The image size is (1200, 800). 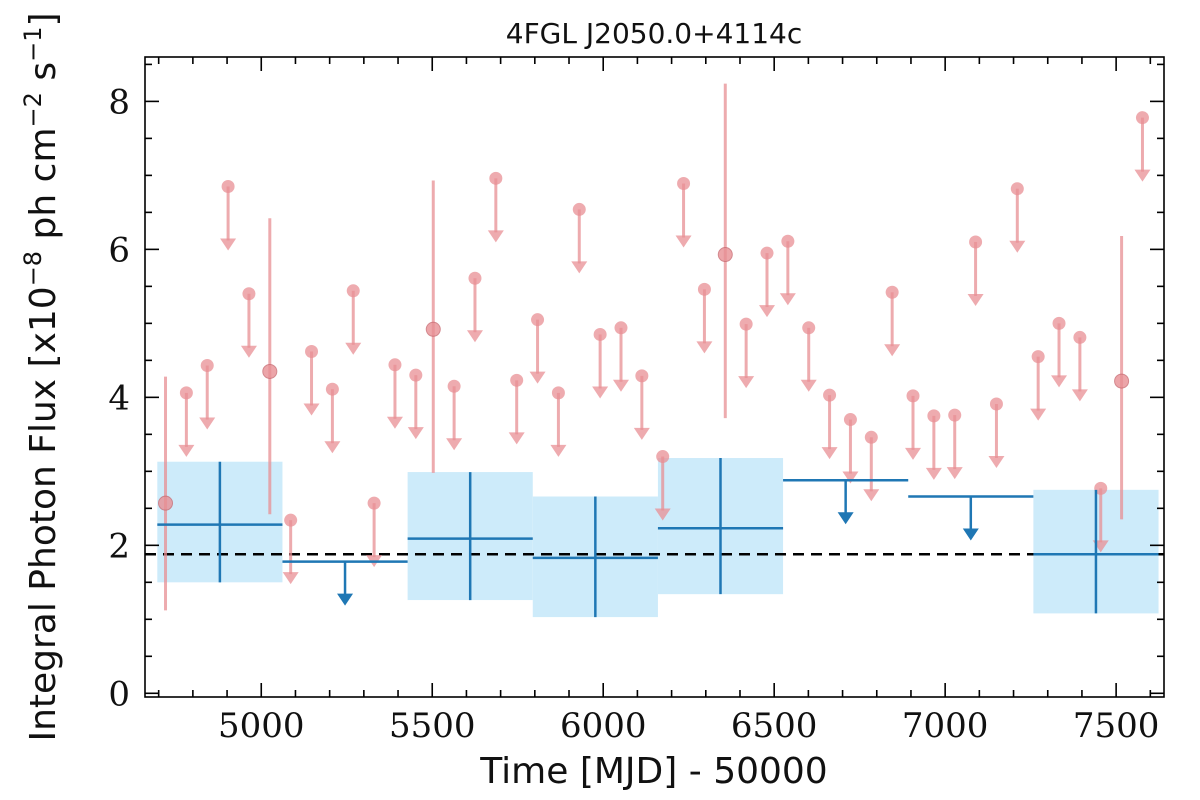 I want to click on x-axis-title: Time [MJD] - 50000, so click(x=653, y=771).